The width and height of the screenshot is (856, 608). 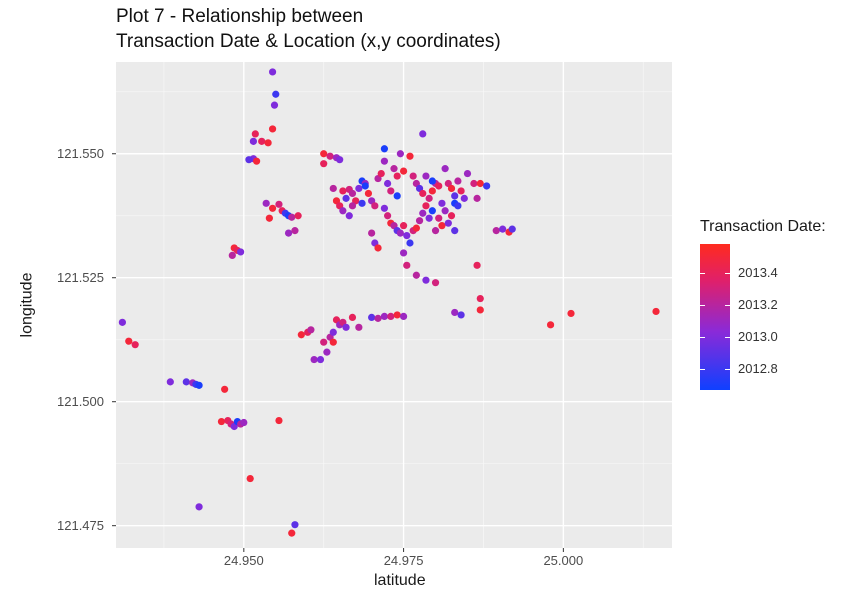 What do you see at coordinates (403, 560) in the screenshot?
I see `x-tick-label: 24.975` at bounding box center [403, 560].